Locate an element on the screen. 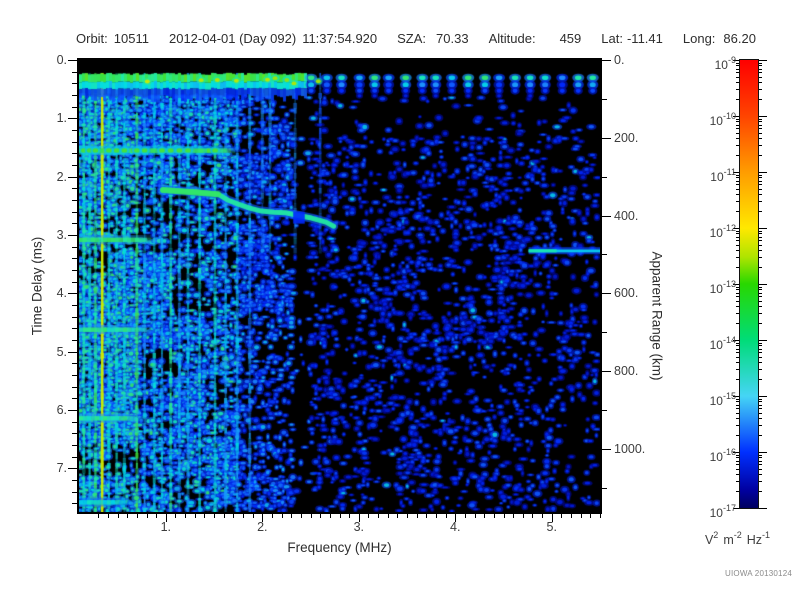 The height and width of the screenshot is (600, 800). x-axis-tick-label: 3. is located at coordinates (358, 527).